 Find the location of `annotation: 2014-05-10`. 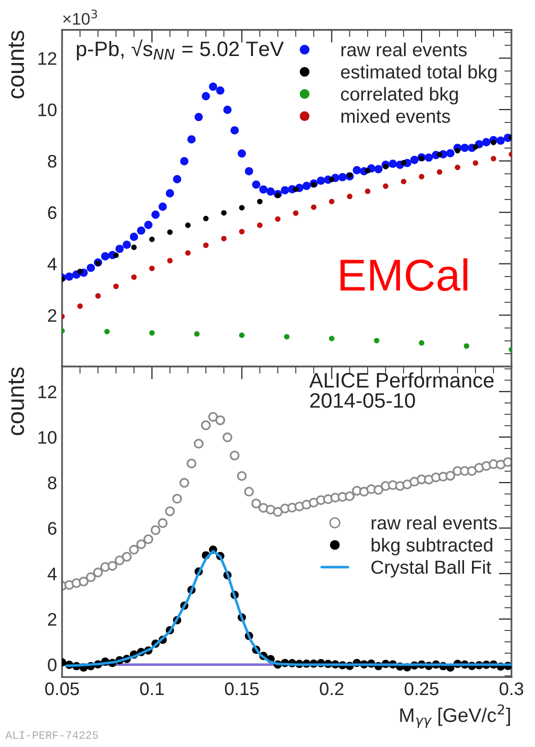

annotation: 2014-05-10 is located at coordinates (362, 400).